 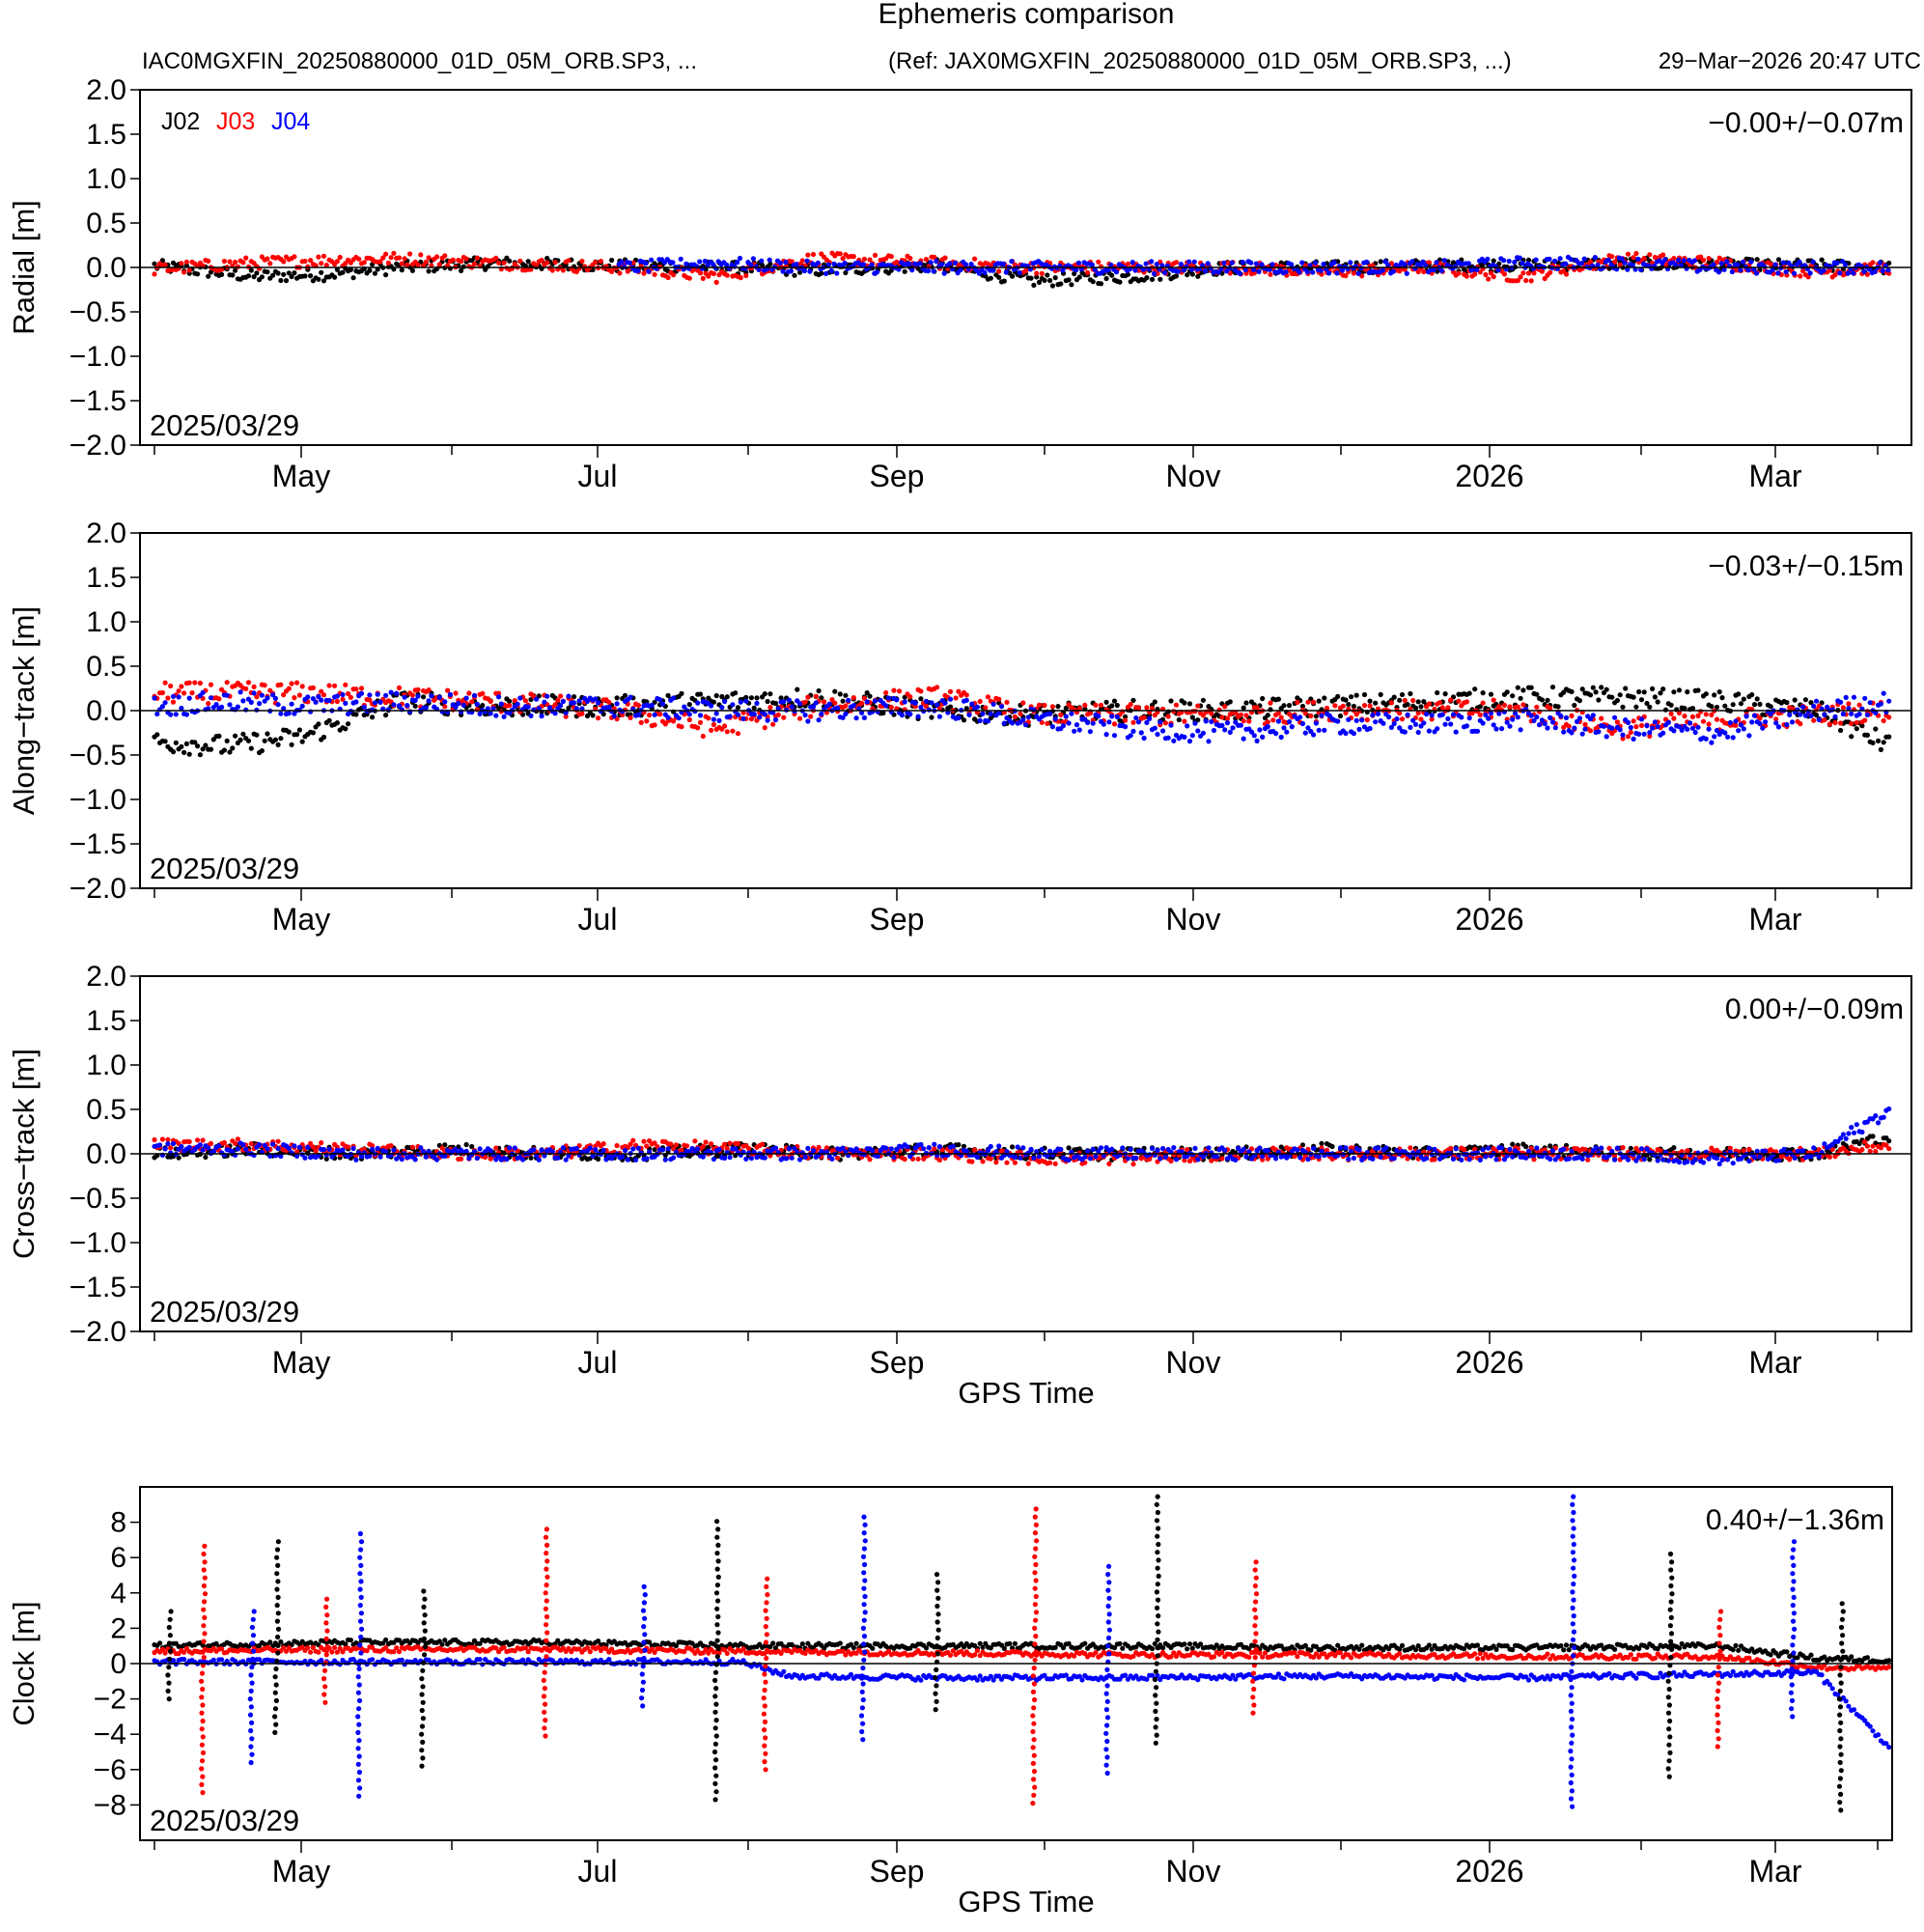 I want to click on y-tick-label: 0.5, so click(x=106, y=667).